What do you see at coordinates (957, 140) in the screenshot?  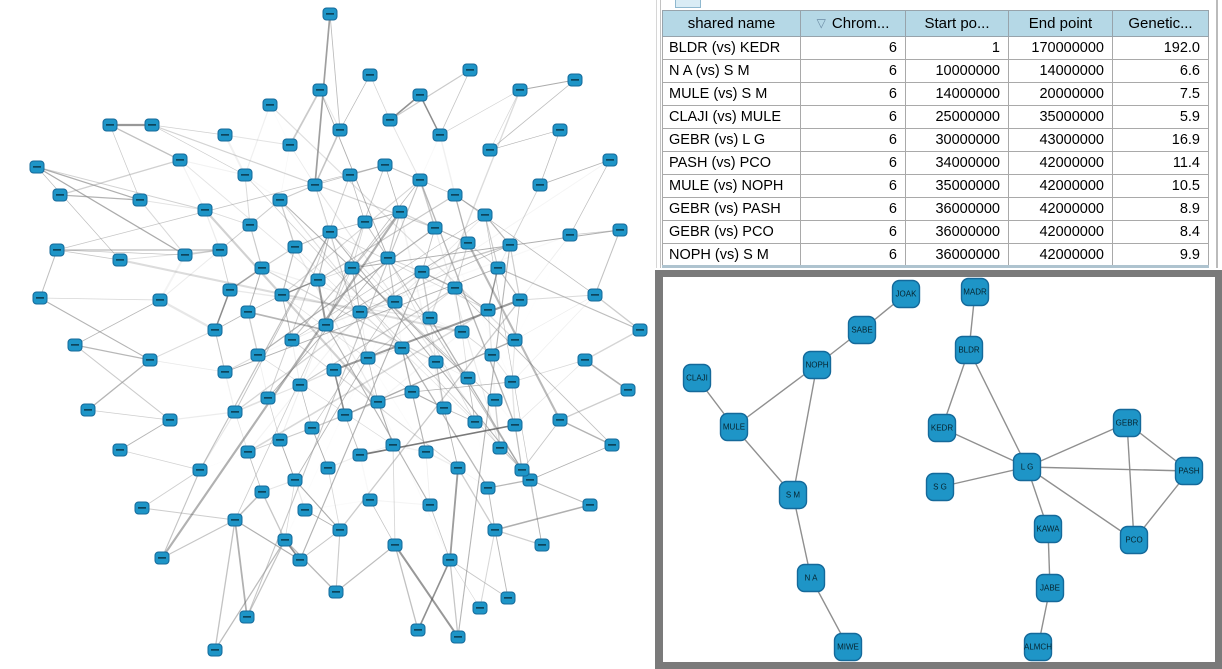 I see `table-cell: 30000000` at bounding box center [957, 140].